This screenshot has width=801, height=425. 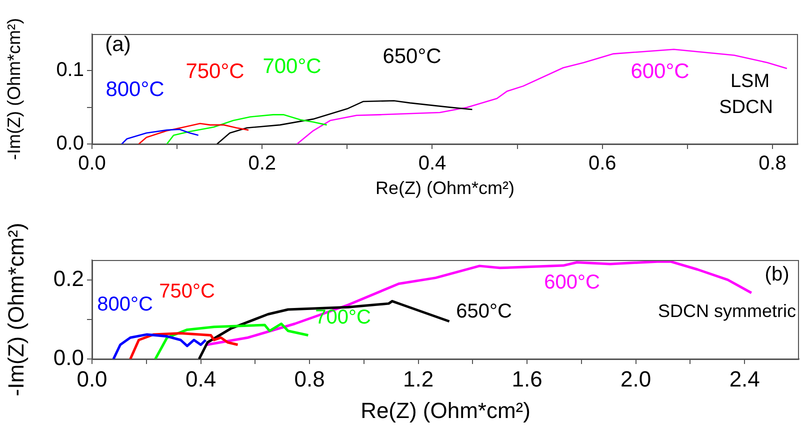 I want to click on series-label: 750°C, so click(x=187, y=291).